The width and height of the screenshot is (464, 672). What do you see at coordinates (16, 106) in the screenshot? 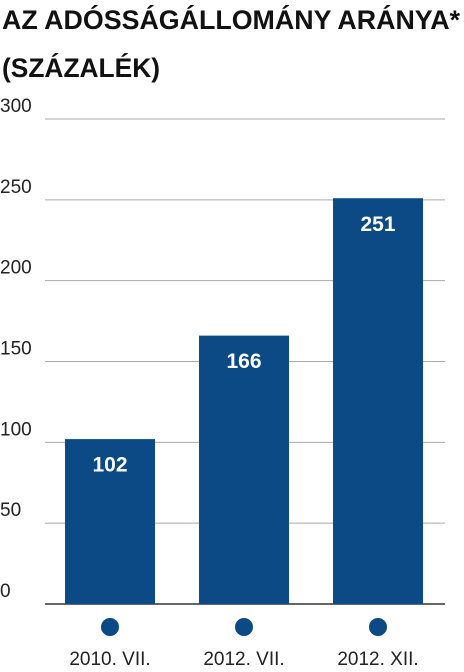
I see `y-tick-label: 300` at bounding box center [16, 106].